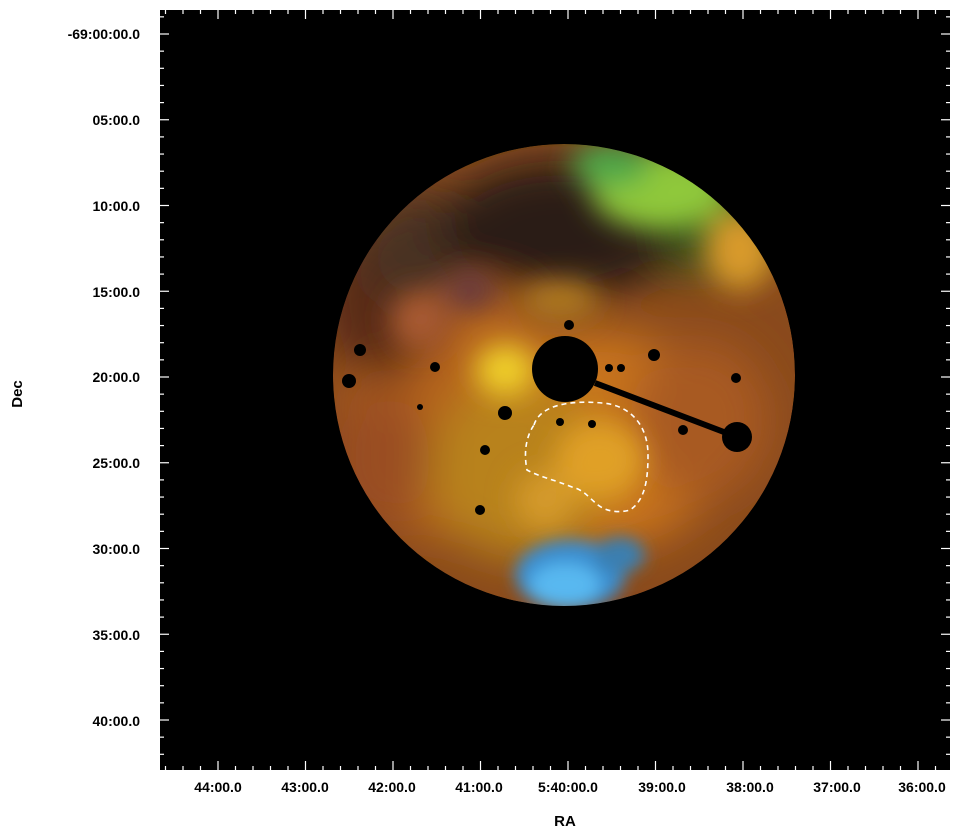 This screenshot has width=966, height=832. What do you see at coordinates (392, 787) in the screenshot?
I see `x-tick-label: 42:00.0` at bounding box center [392, 787].